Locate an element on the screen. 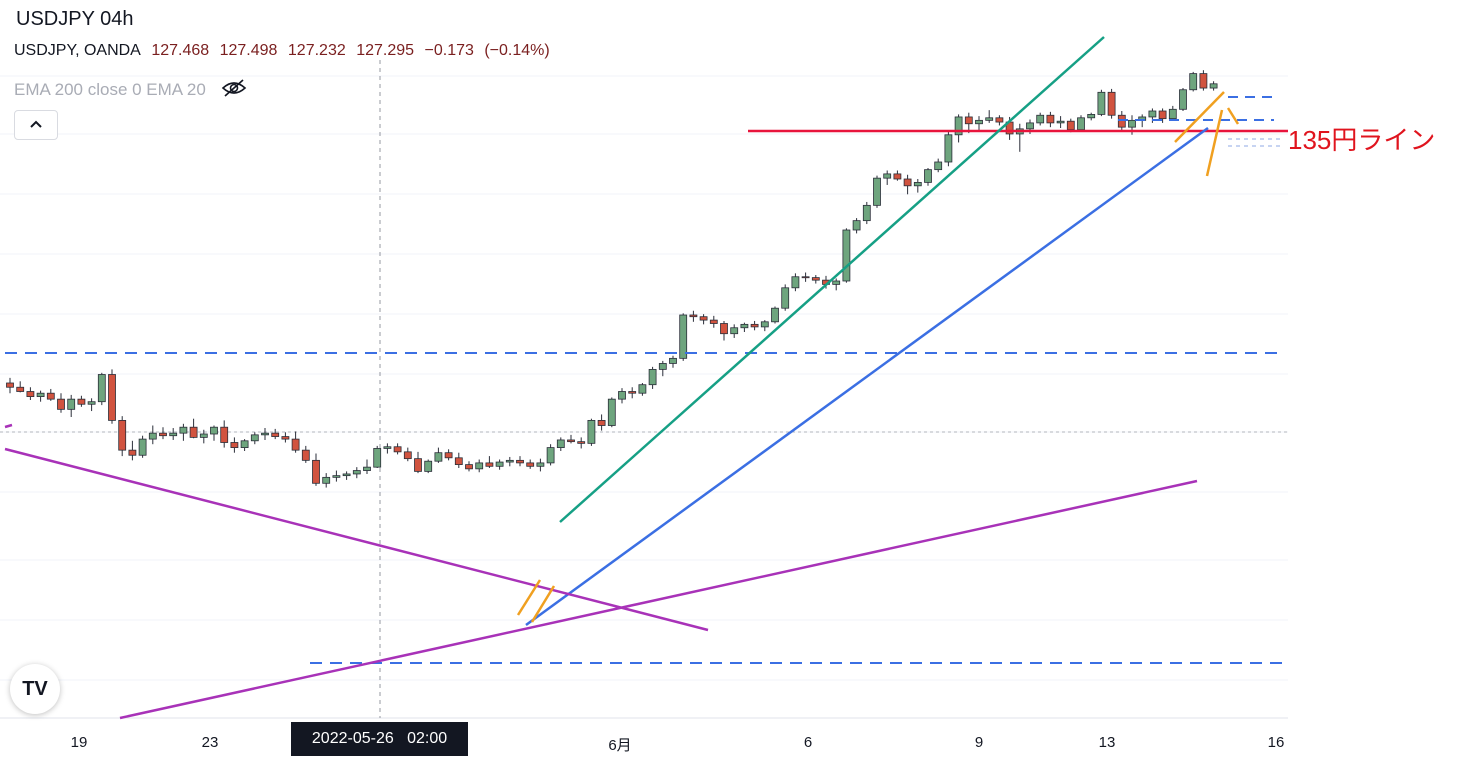  x-tick-label: 19 is located at coordinates (79, 742).